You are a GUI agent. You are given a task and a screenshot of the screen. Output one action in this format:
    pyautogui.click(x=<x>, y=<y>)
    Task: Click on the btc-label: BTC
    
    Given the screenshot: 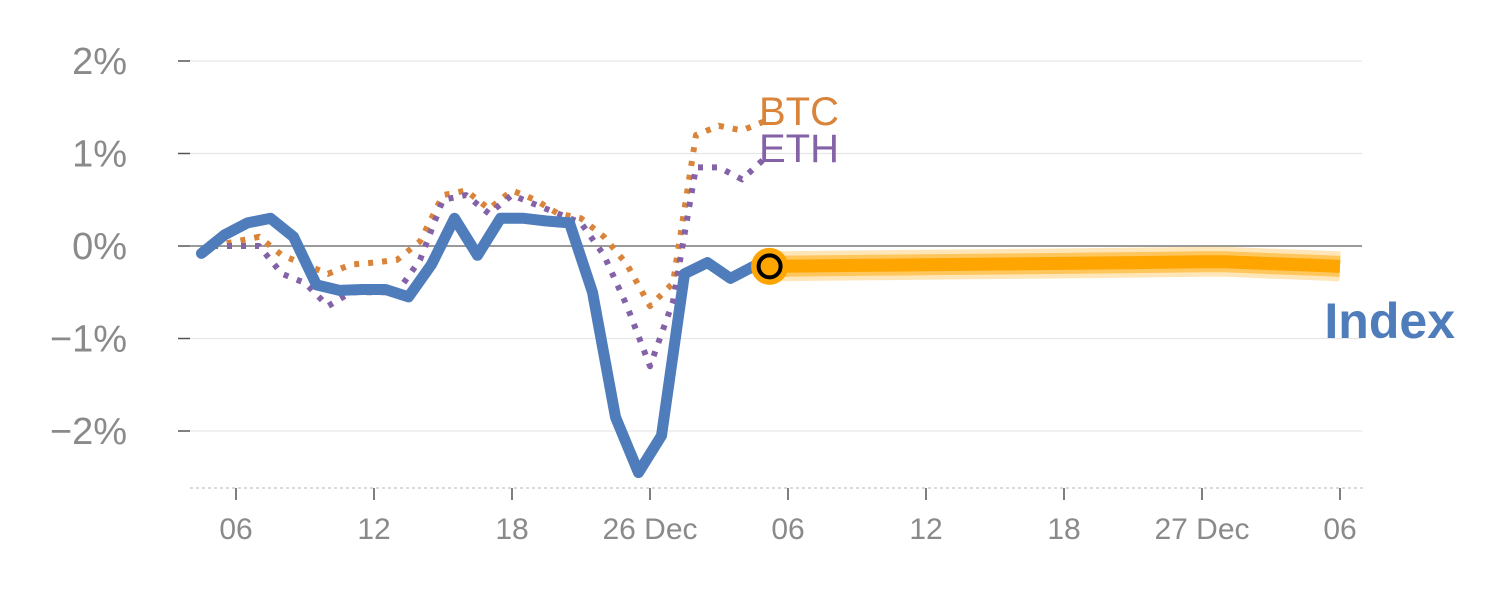 What is the action you would take?
    pyautogui.click(x=799, y=112)
    